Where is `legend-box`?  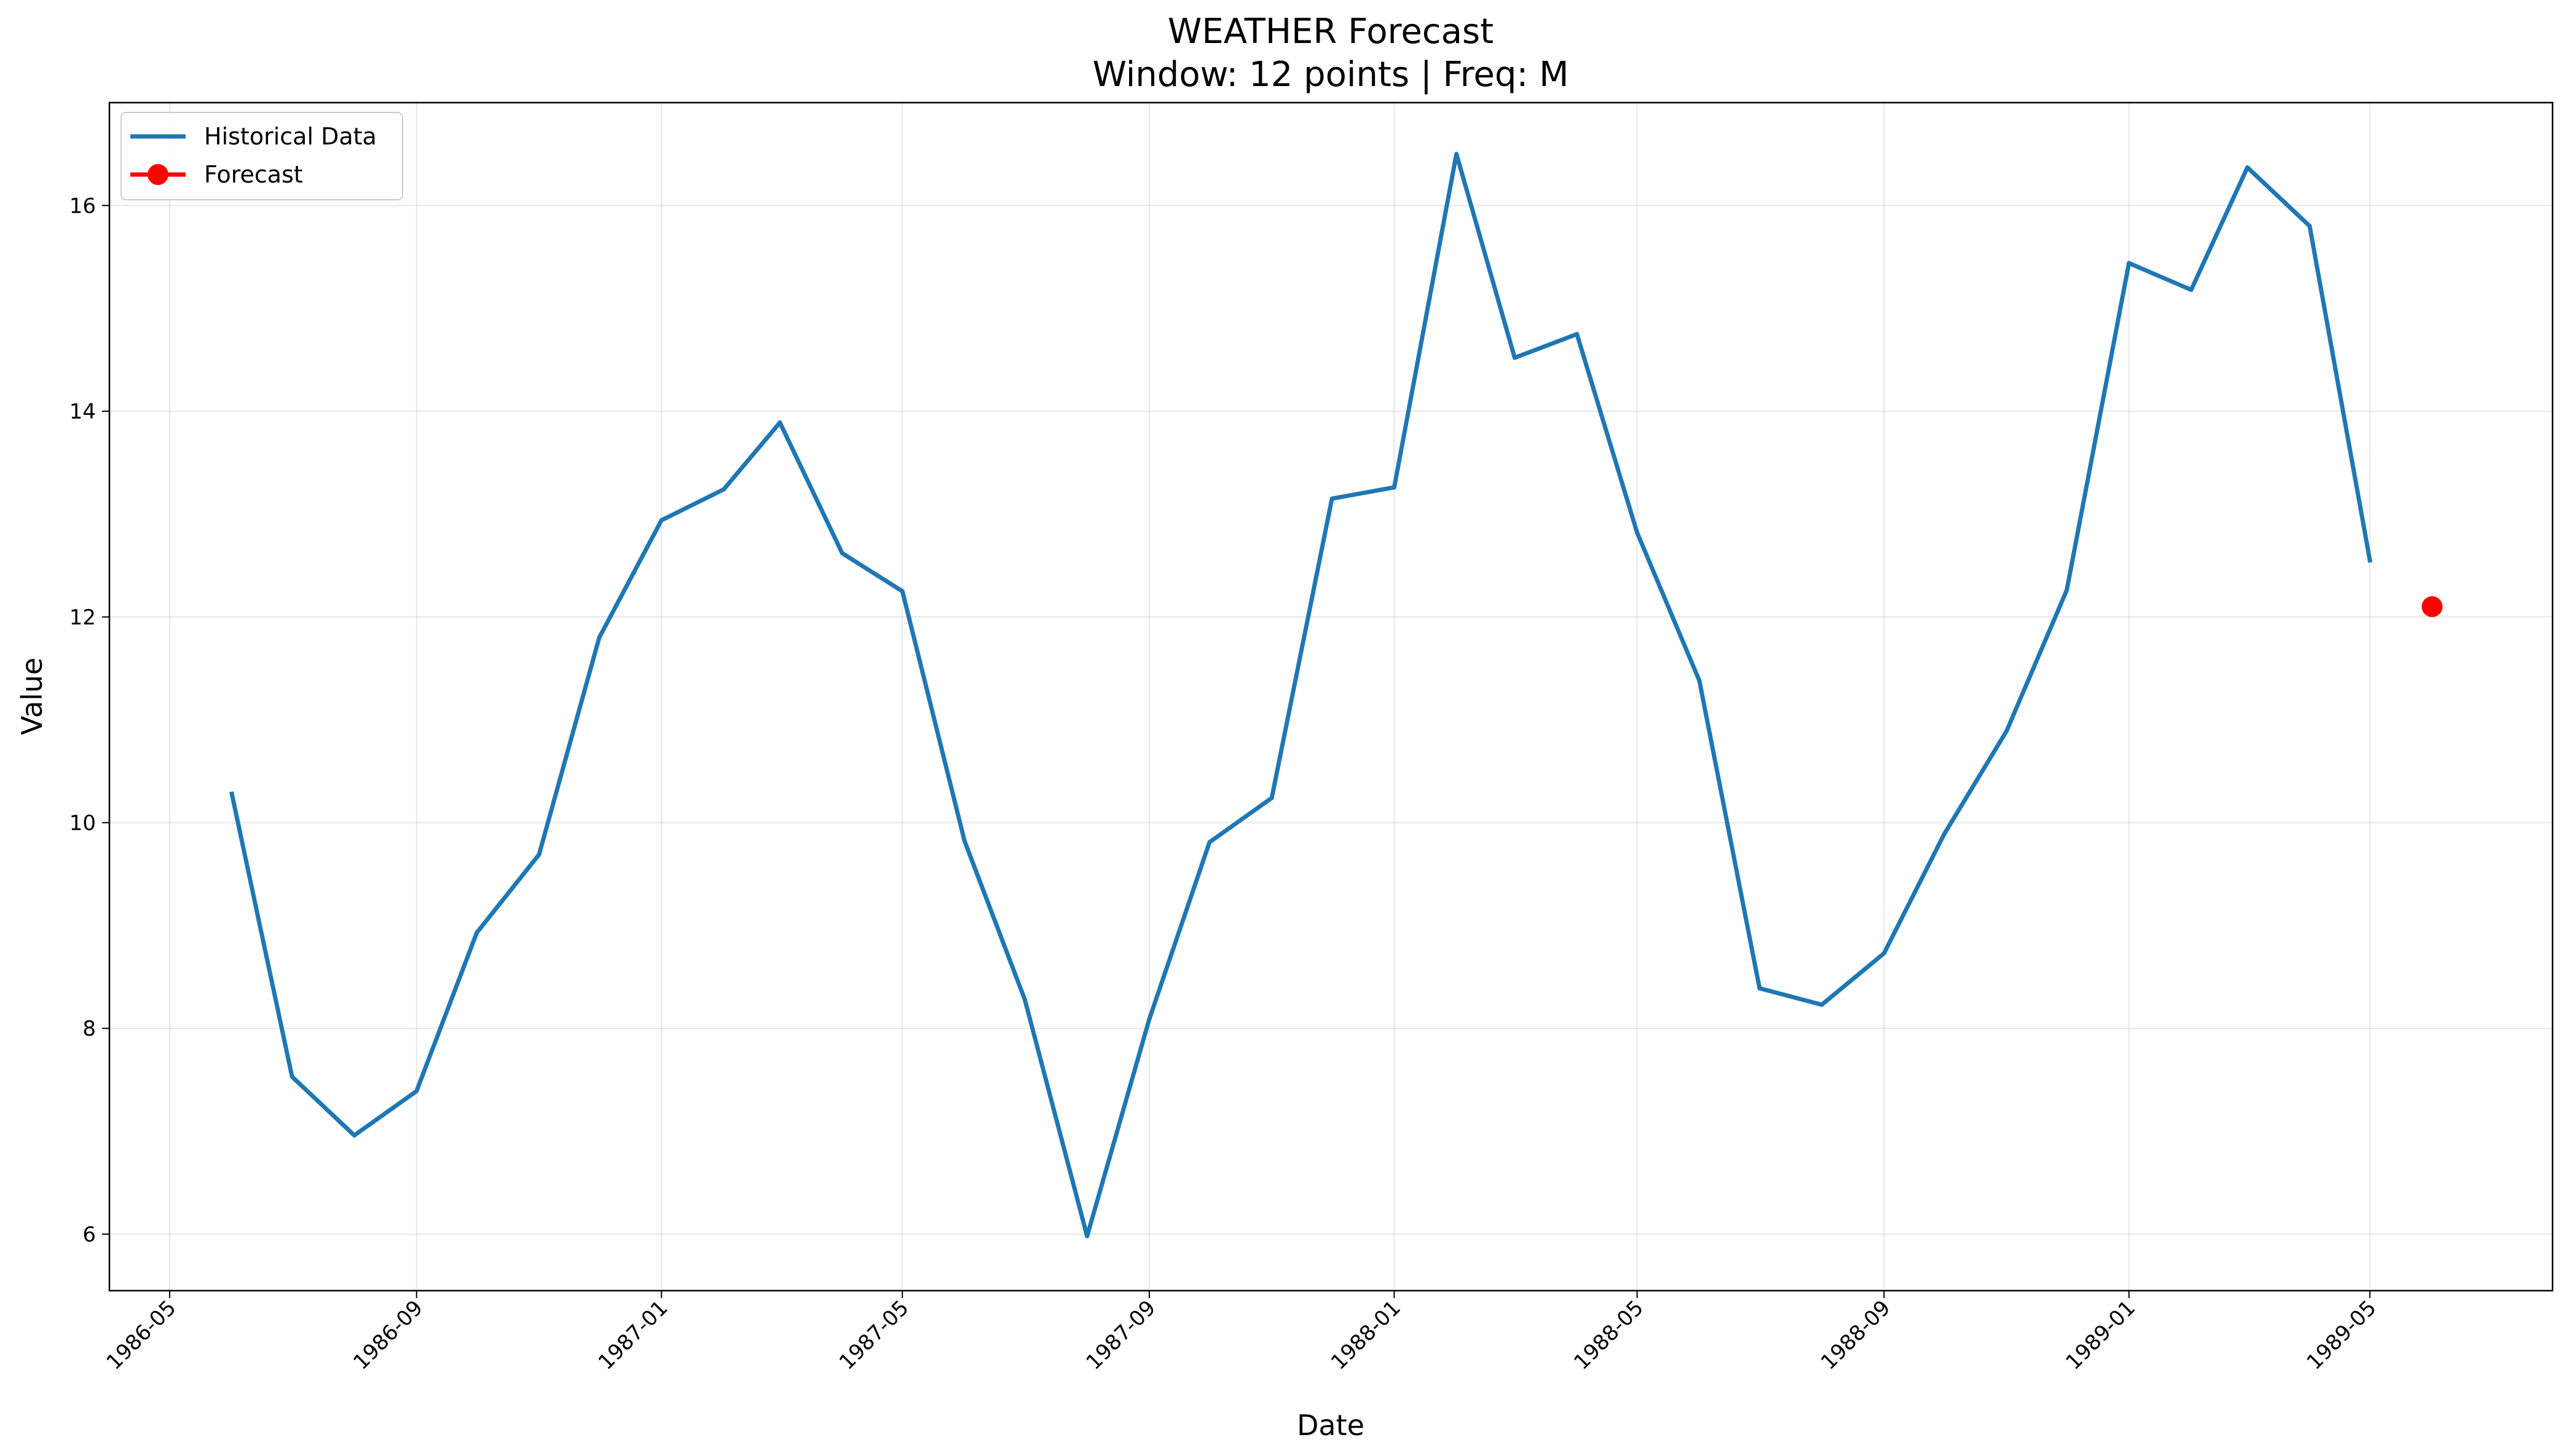 legend-box is located at coordinates (261, 156).